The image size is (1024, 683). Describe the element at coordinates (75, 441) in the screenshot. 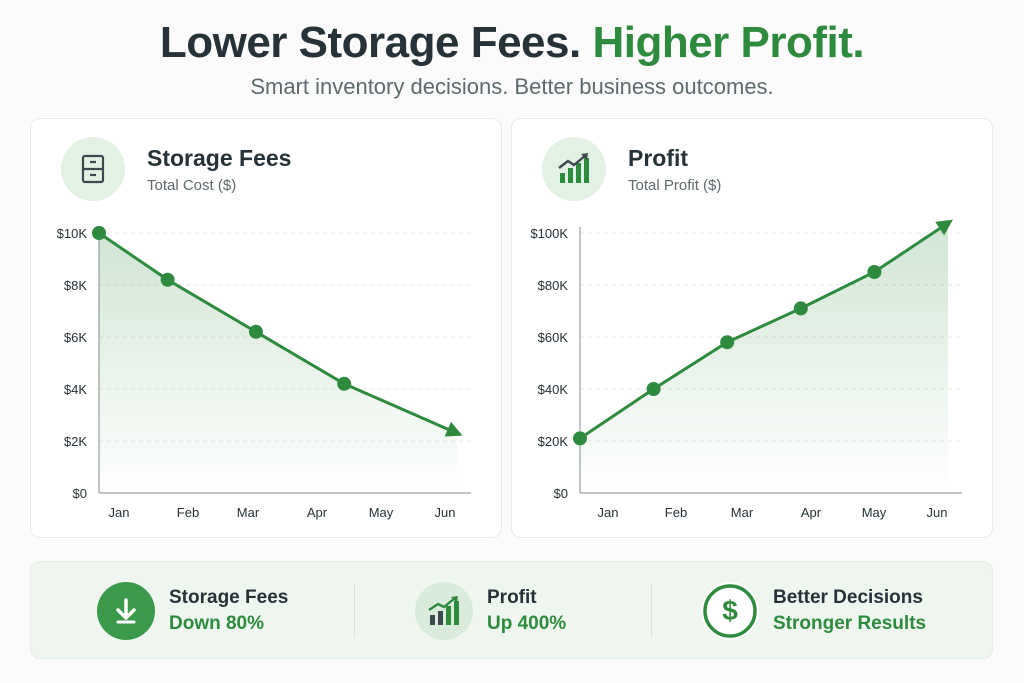

I see `y-tick-label: $2K` at that location.